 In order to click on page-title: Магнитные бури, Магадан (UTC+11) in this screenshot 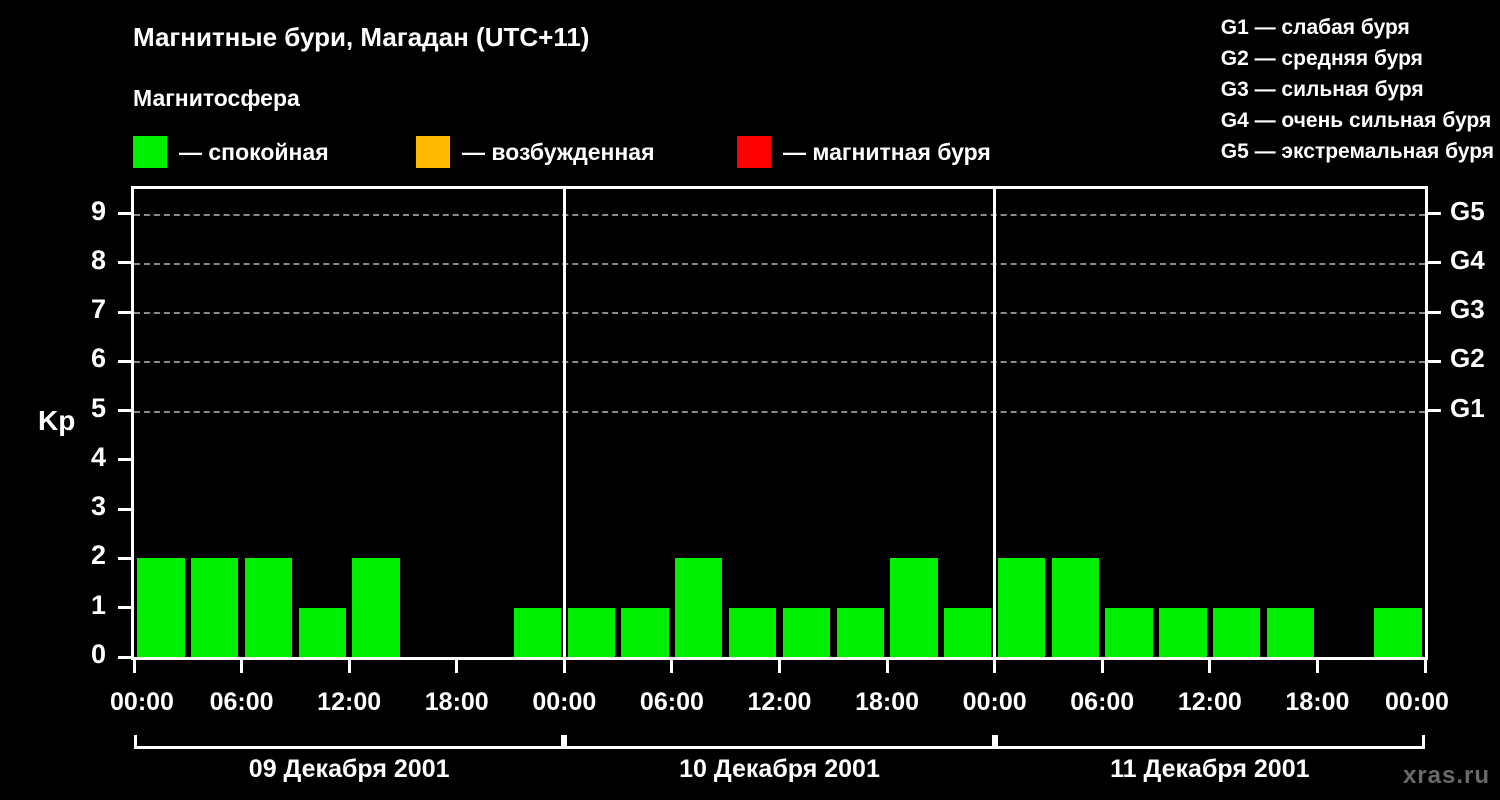, I will do `click(361, 37)`.